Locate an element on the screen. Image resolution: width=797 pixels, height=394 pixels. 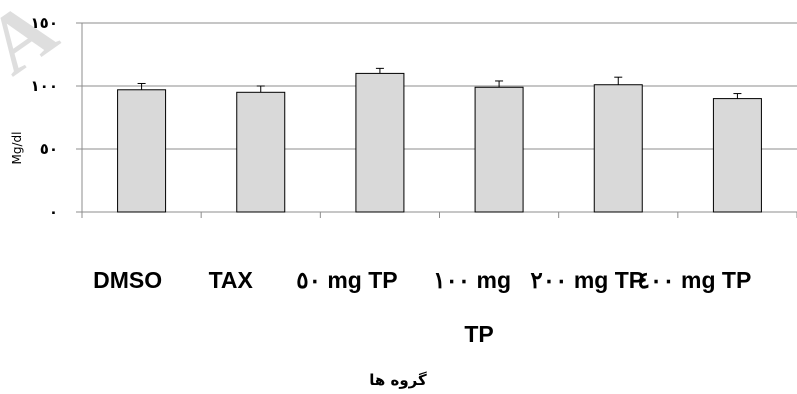
category-label: ٤٠٠ mg TP is located at coordinates (695, 280).